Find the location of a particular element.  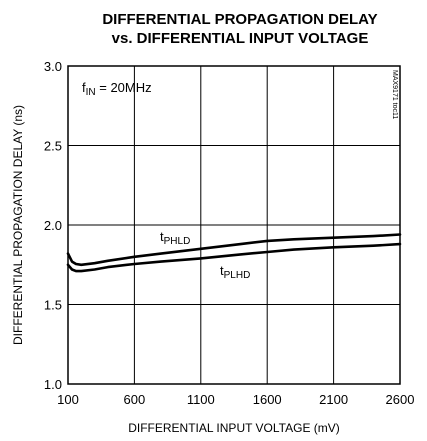

chart-subtitle: vs. DIFFERENTIAL INPUT VOLTAGE is located at coordinates (240, 38).